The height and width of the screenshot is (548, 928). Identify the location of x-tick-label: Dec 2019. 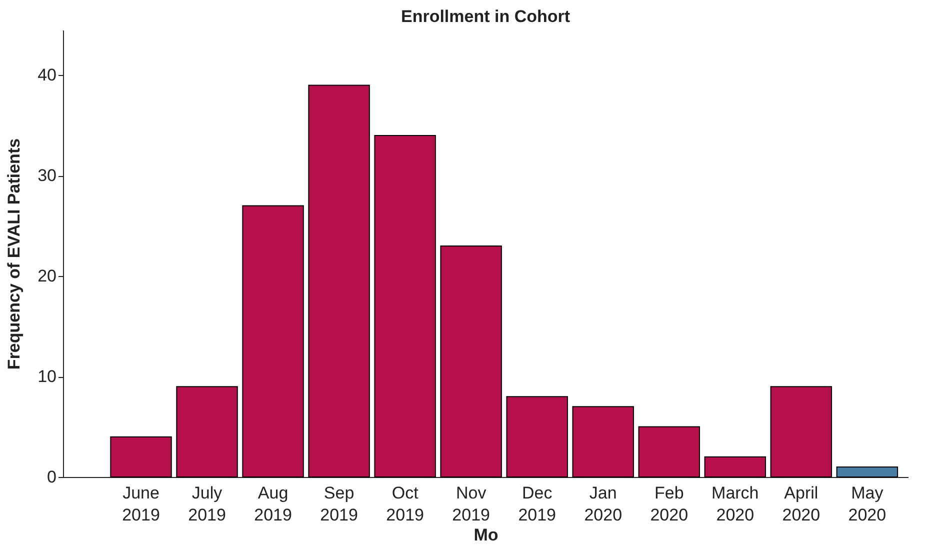
(537, 504).